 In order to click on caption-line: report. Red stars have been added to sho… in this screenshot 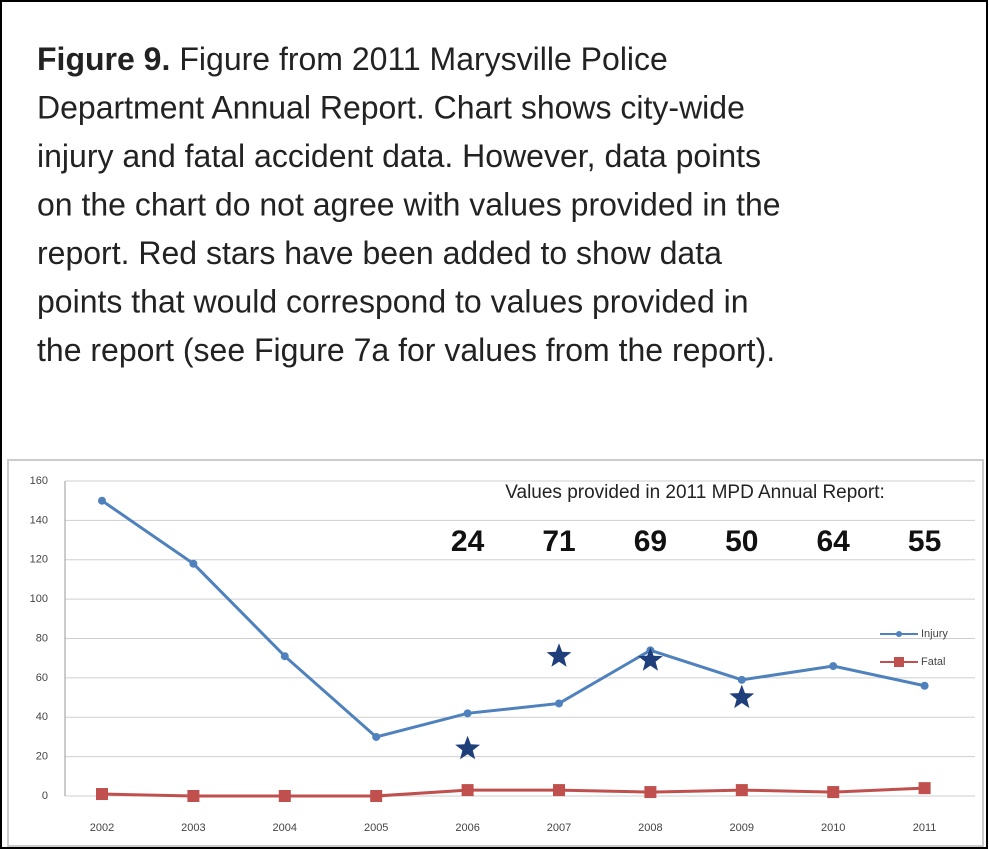, I will do `click(379, 253)`.